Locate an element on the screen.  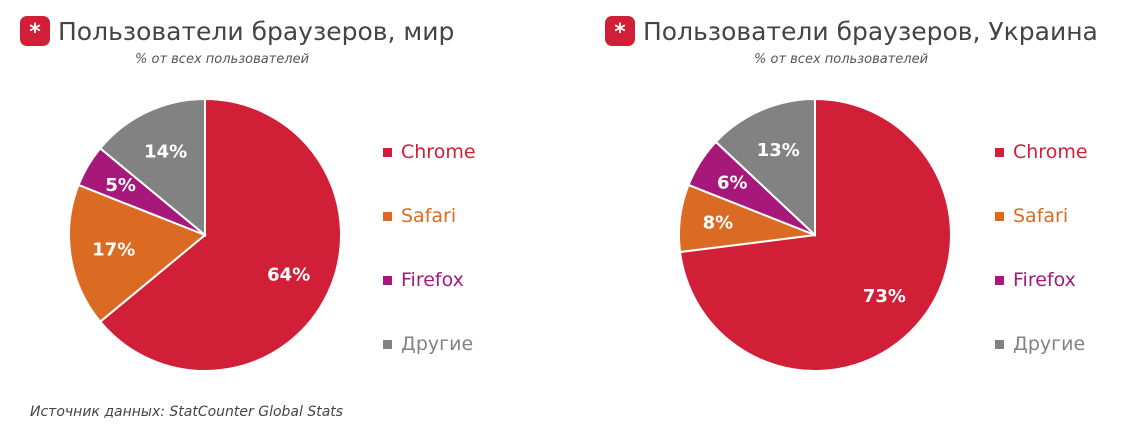
chart-title: Пользователи браузеров, Украина is located at coordinates (870, 31).